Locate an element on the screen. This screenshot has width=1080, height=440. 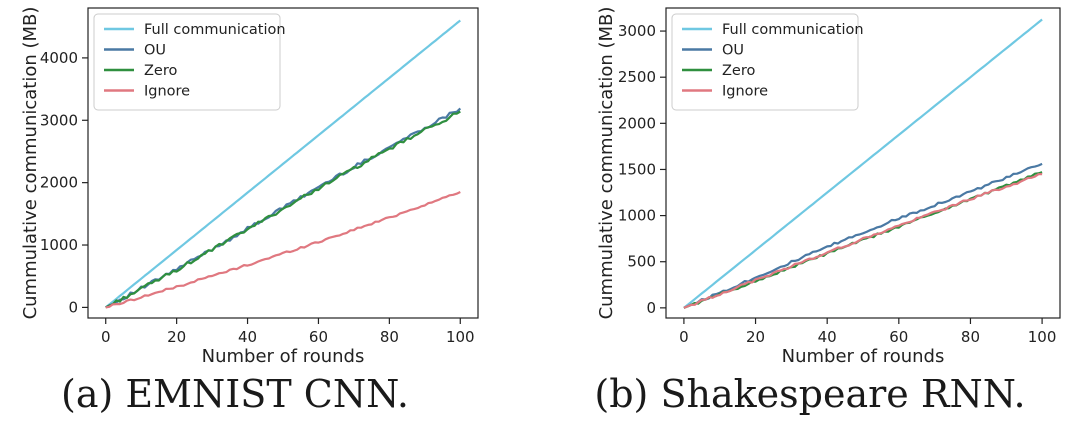
y-tick-label: 500 is located at coordinates (641, 262).